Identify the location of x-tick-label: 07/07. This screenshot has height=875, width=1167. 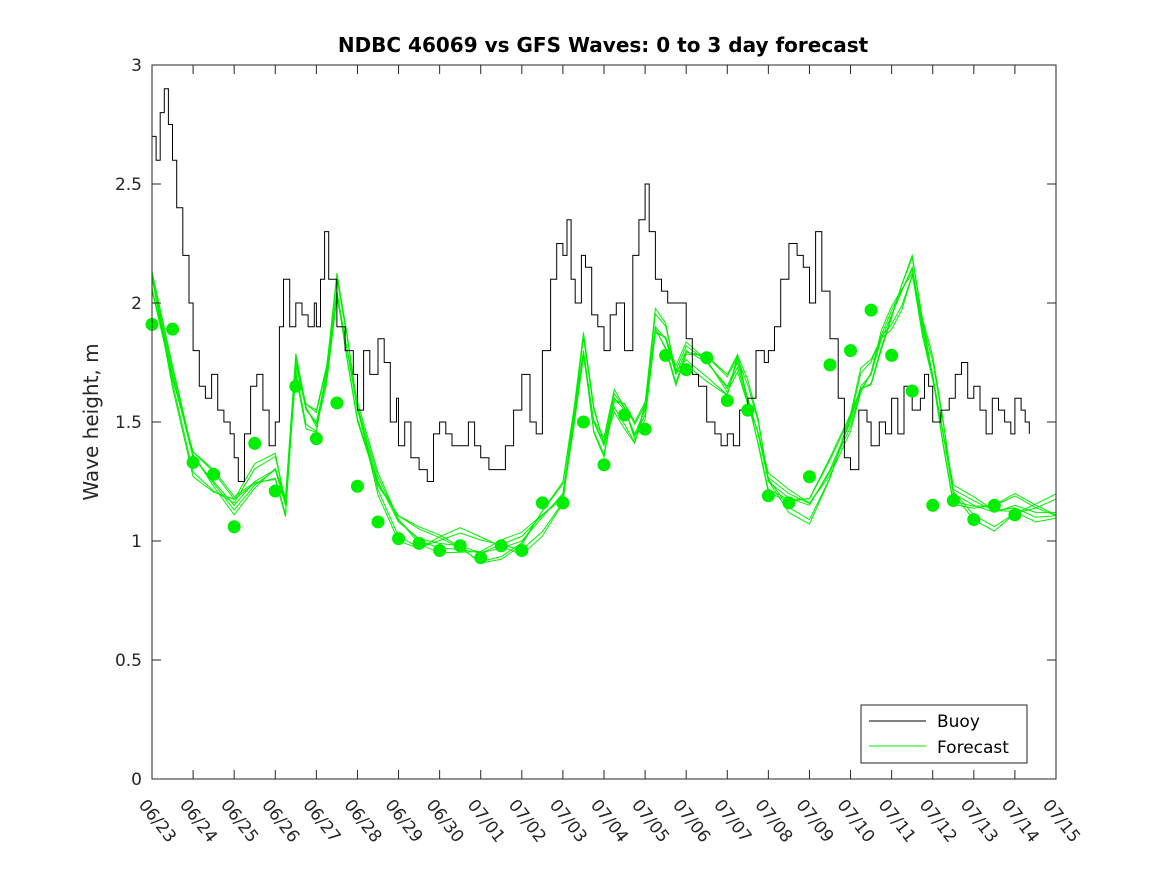
(732, 821).